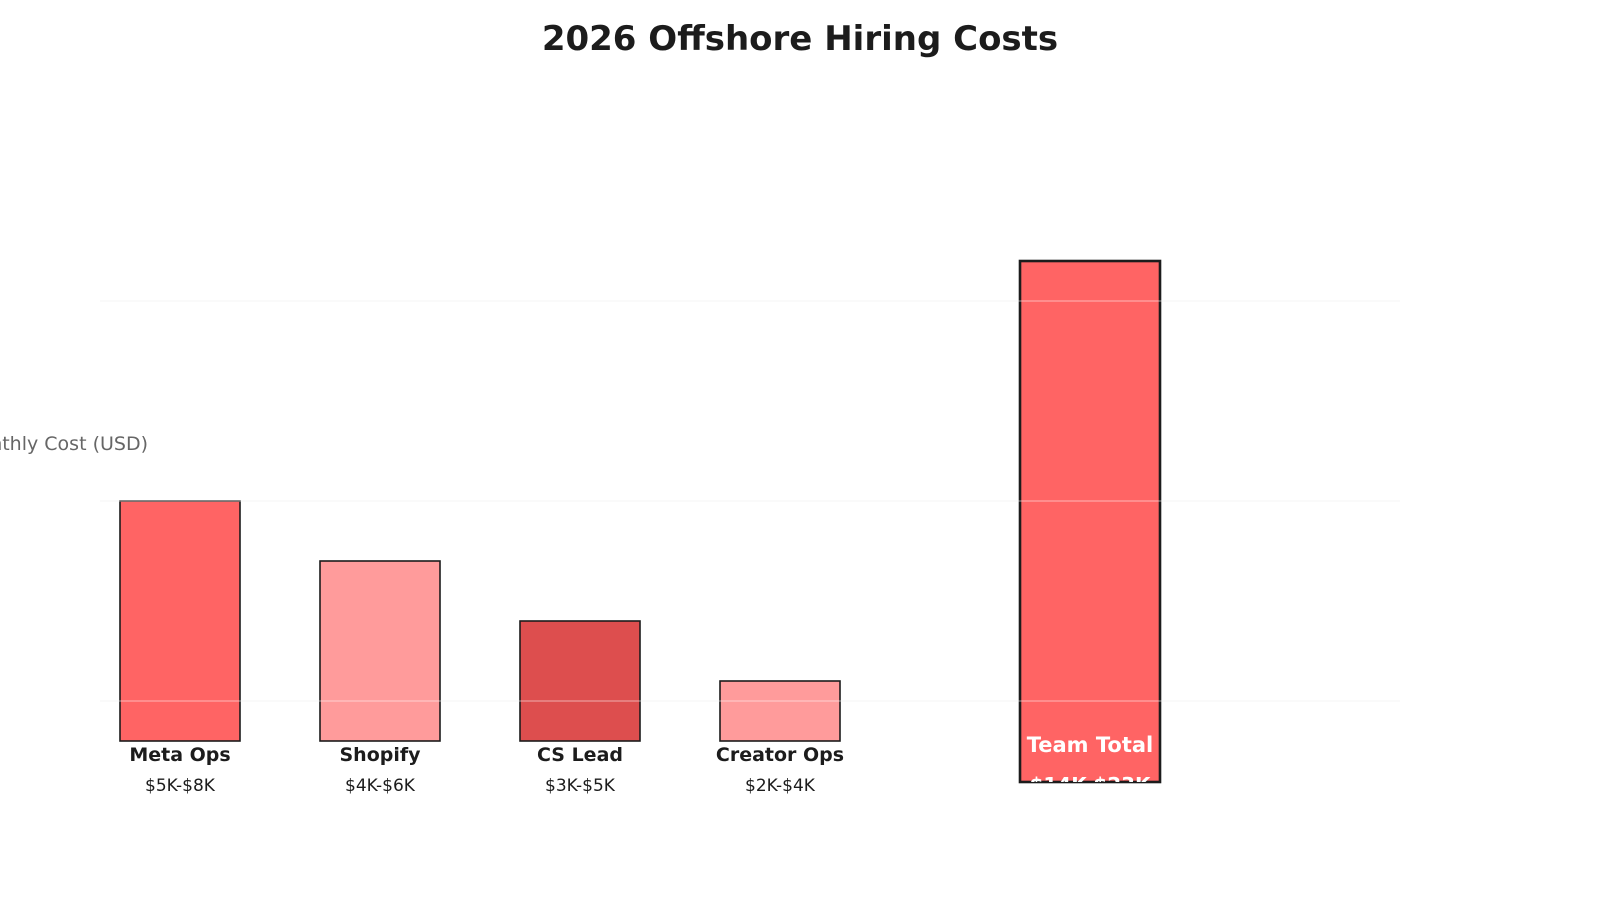  What do you see at coordinates (1090, 521) in the screenshot?
I see `bar-team-total` at bounding box center [1090, 521].